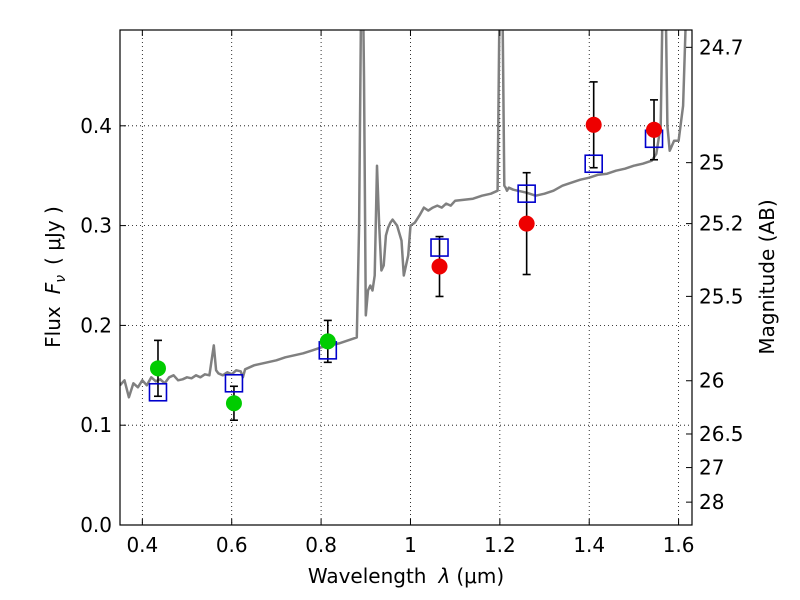  Describe the element at coordinates (500, 545) in the screenshot. I see `x-tick-label-4: 1.2` at that location.